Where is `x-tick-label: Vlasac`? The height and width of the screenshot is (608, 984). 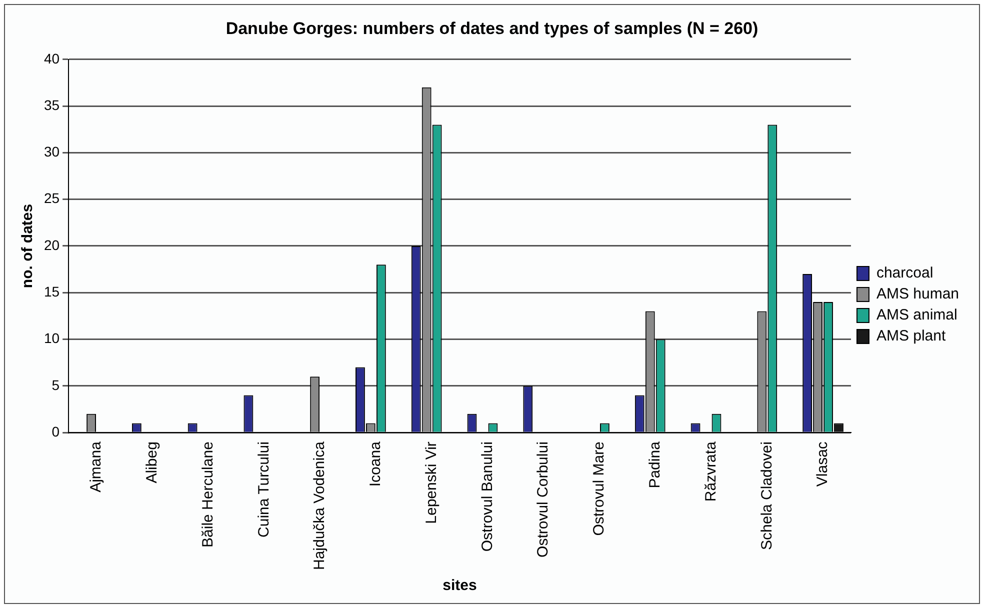
x-tick-label: Vlasac is located at coordinates (823, 464).